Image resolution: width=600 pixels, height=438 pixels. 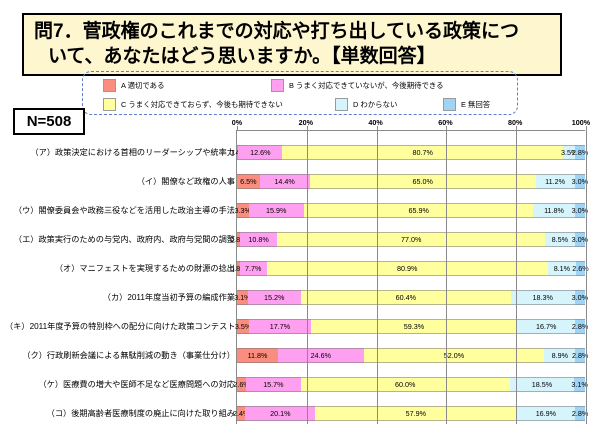 I want to click on chart-segment-value: 6.5%, so click(x=248, y=181).